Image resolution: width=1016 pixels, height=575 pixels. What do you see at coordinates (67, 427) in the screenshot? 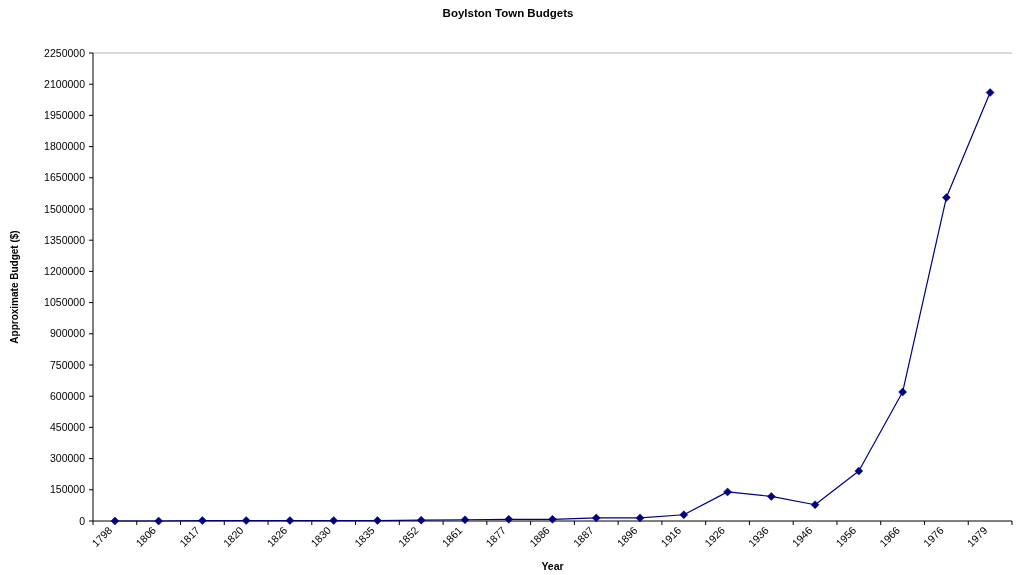
I see `y-tick-label: 450000` at bounding box center [67, 427].